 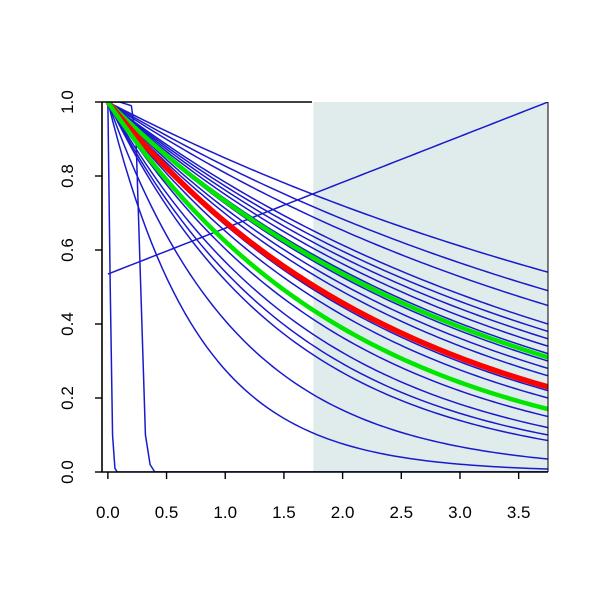 I want to click on x-axis-ticks: 0.0 0.5 1.0 1.5 2.0 2.5 3.0 3.5, so click(x=313, y=497).